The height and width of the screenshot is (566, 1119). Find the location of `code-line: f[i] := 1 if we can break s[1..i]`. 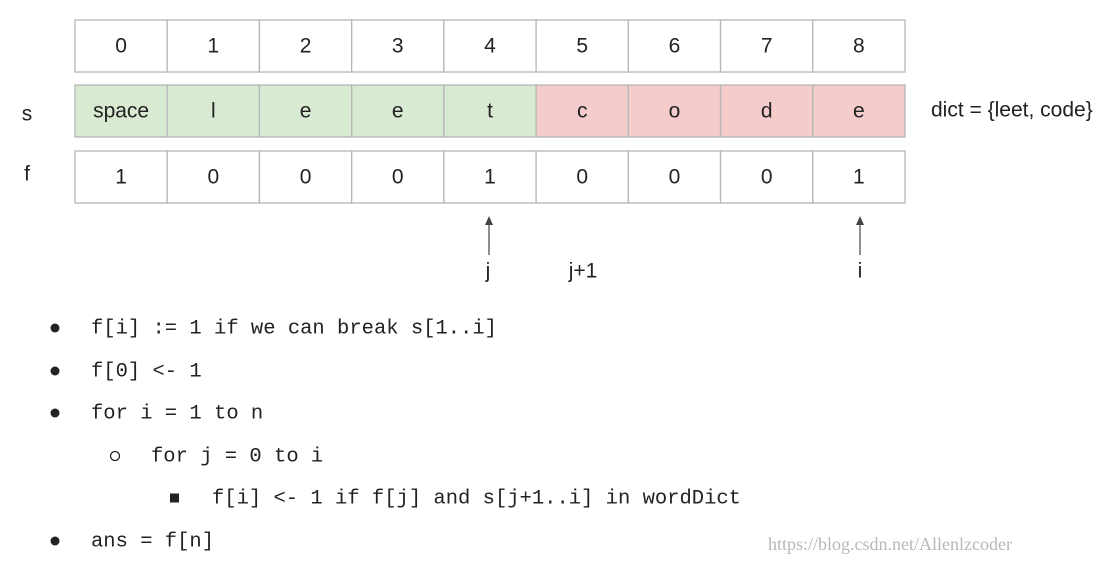

code-line: f[i] := 1 if we can break s[1..i] is located at coordinates (294, 328).